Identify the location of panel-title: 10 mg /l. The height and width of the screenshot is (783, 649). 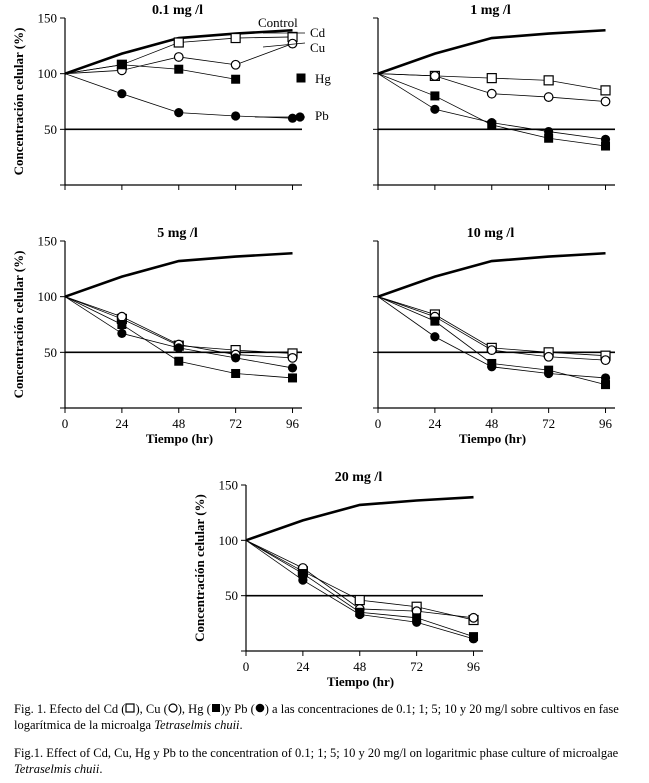
(491, 233).